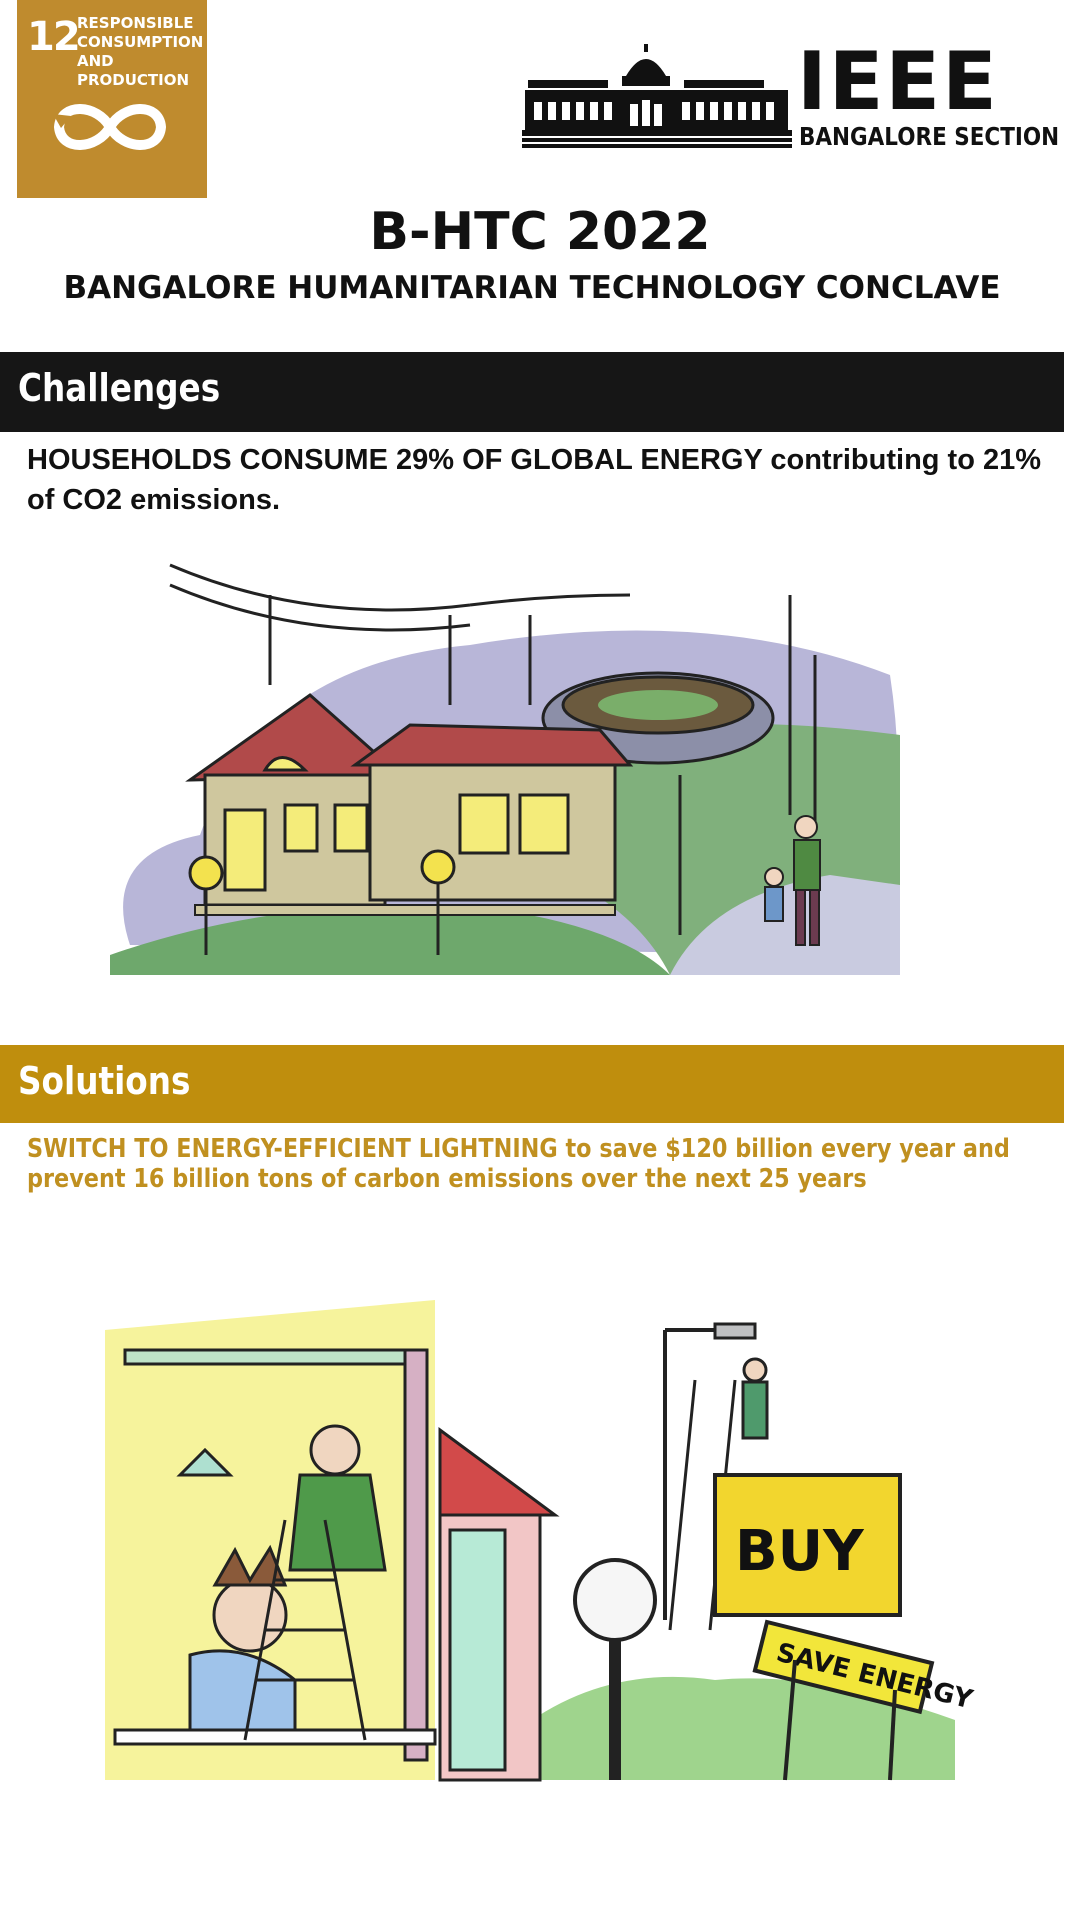 The height and width of the screenshot is (1920, 1080). Describe the element at coordinates (140, 51) in the screenshot. I see `sdg-label: RESPONSIBLE CONSUMPTION AND PRODUCTION` at that location.